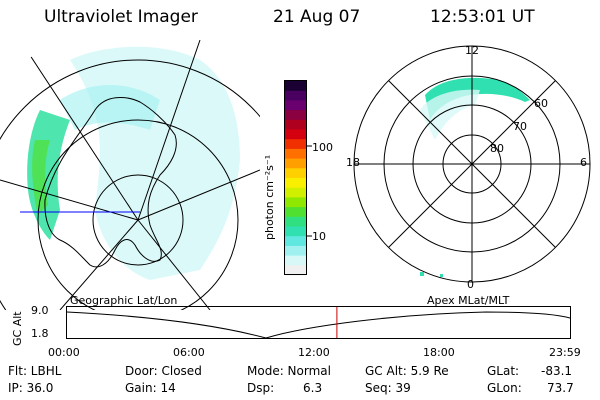  I want to click on colorbar-frame, so click(295, 177).